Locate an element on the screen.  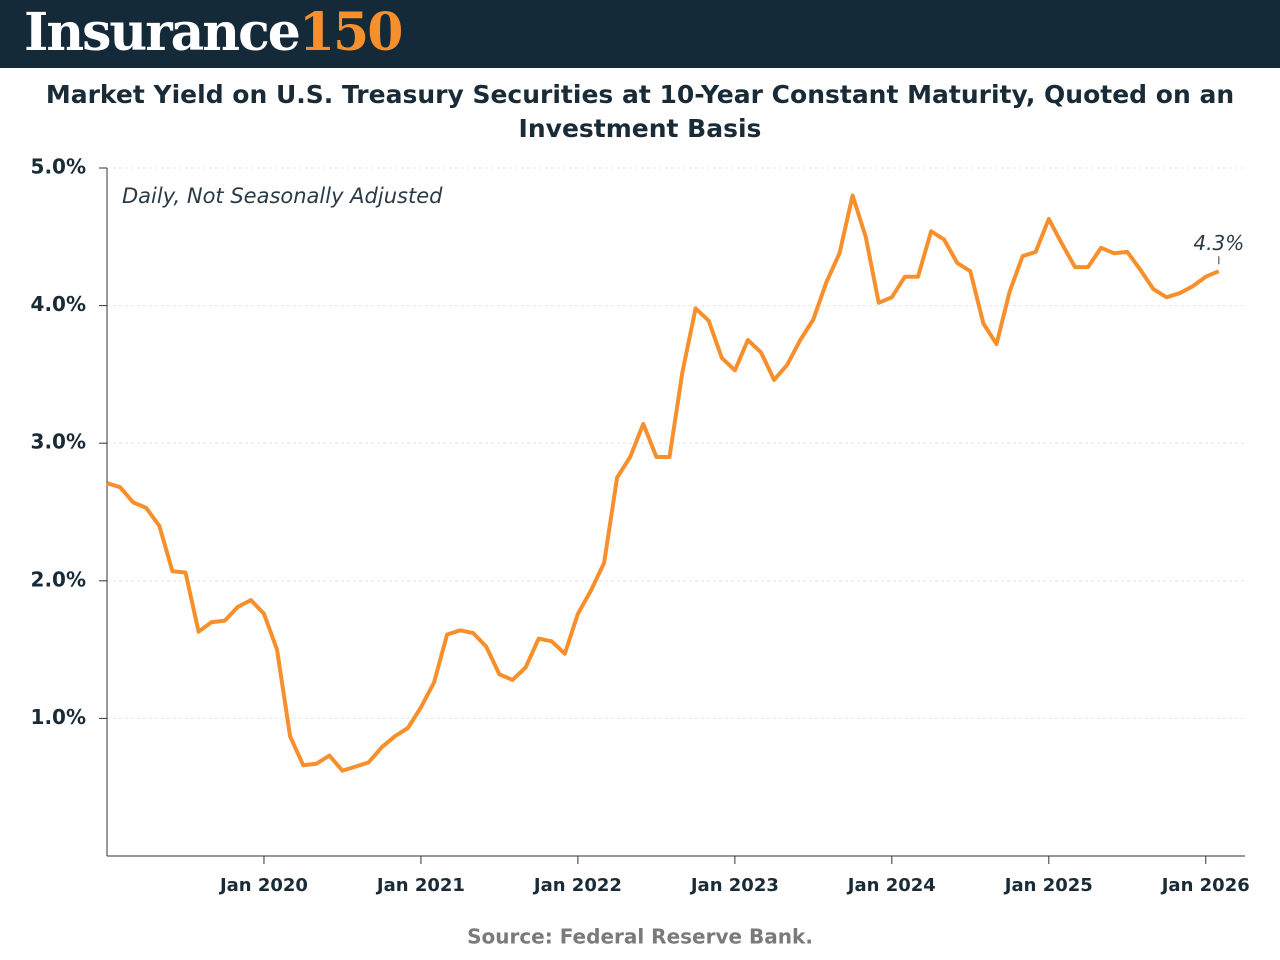
x-tick-label: Jan 2024 is located at coordinates (891, 885).